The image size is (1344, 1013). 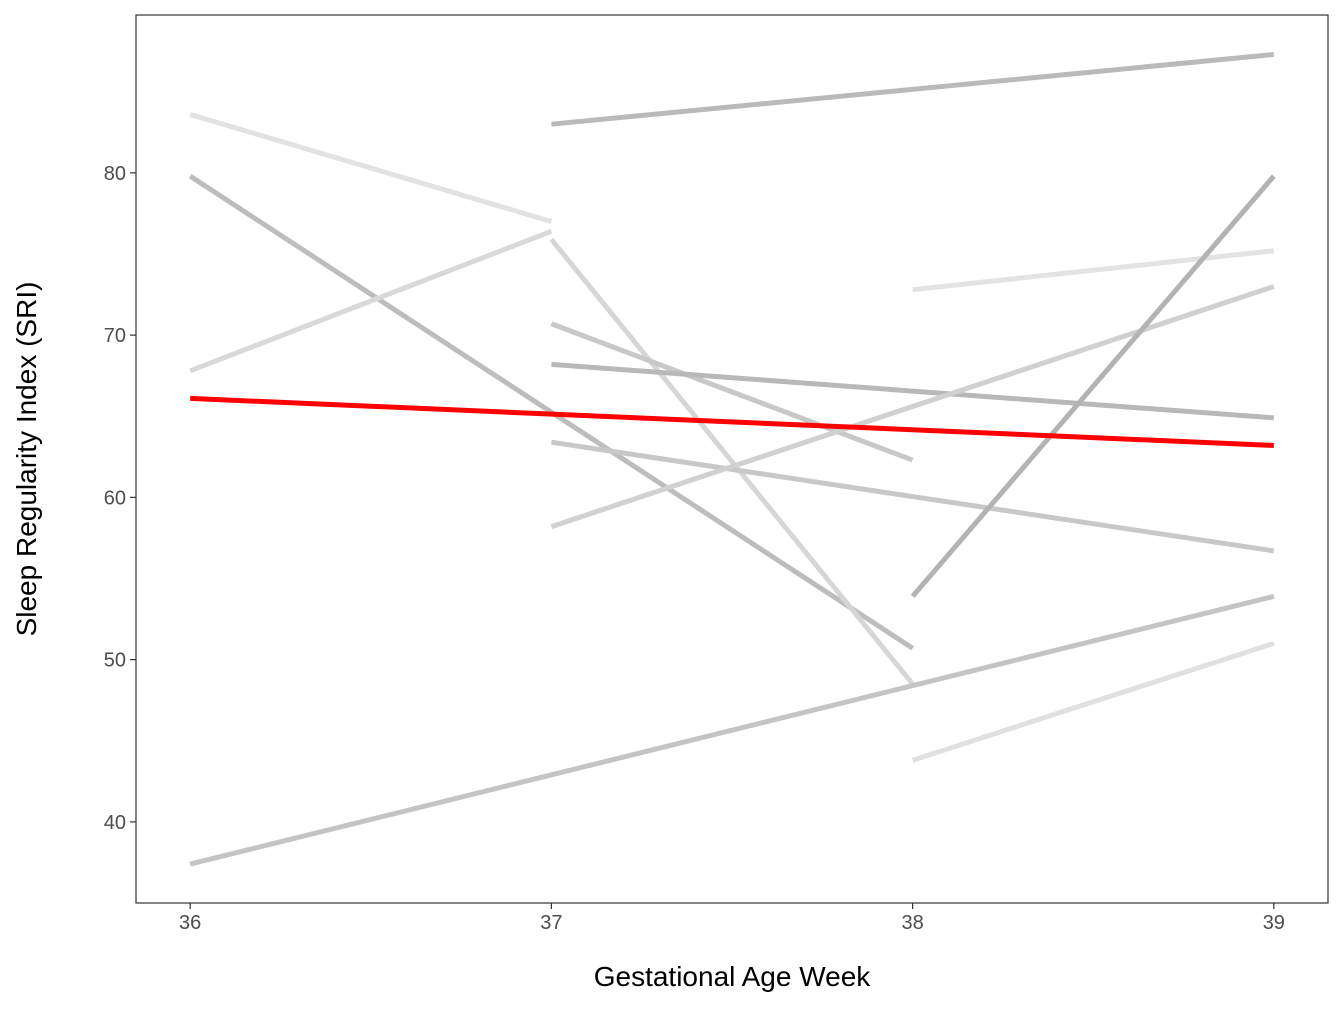 What do you see at coordinates (551, 923) in the screenshot?
I see `x-tick-label: 37` at bounding box center [551, 923].